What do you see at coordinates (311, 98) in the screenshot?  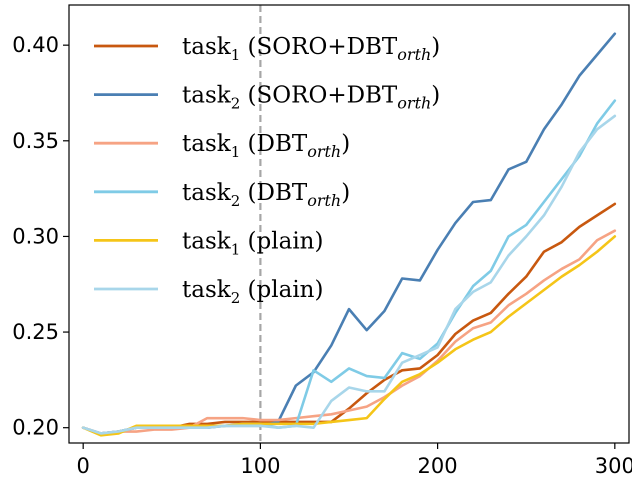 I see `legend-label-2: task2 (SORO+DBTorth)` at bounding box center [311, 98].